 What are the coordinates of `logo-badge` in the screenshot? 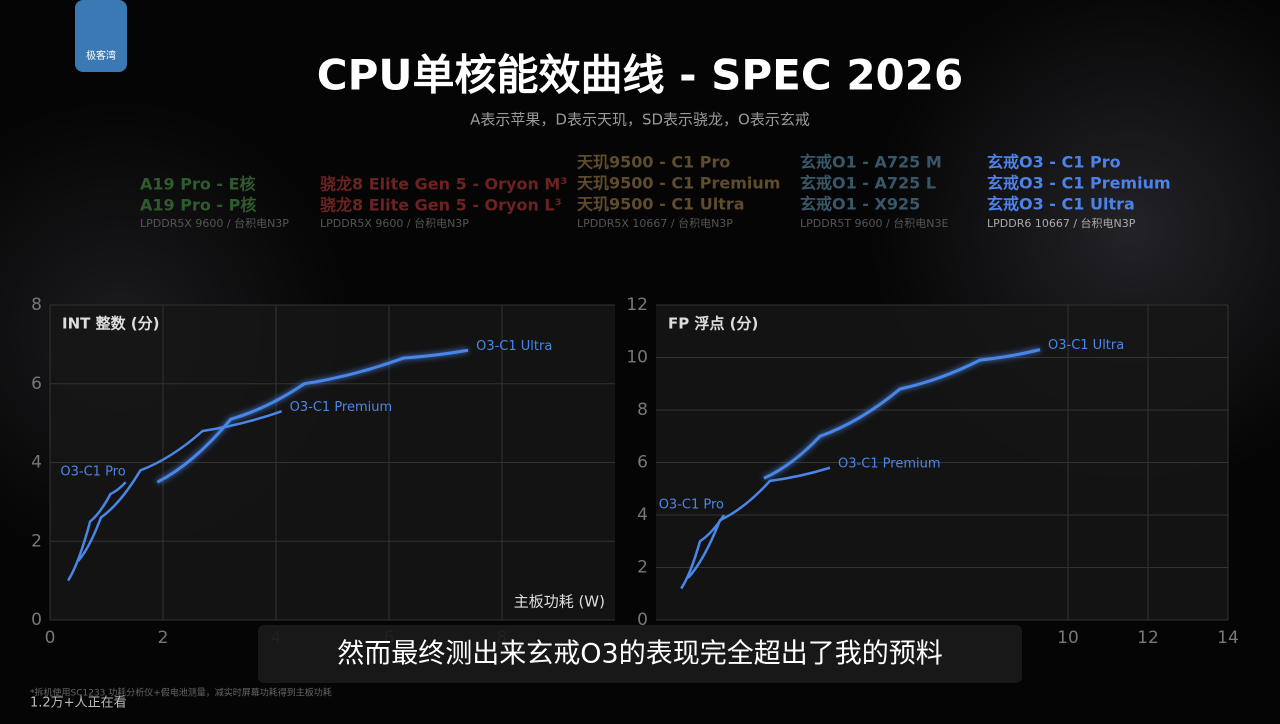 It's located at (101, 36).